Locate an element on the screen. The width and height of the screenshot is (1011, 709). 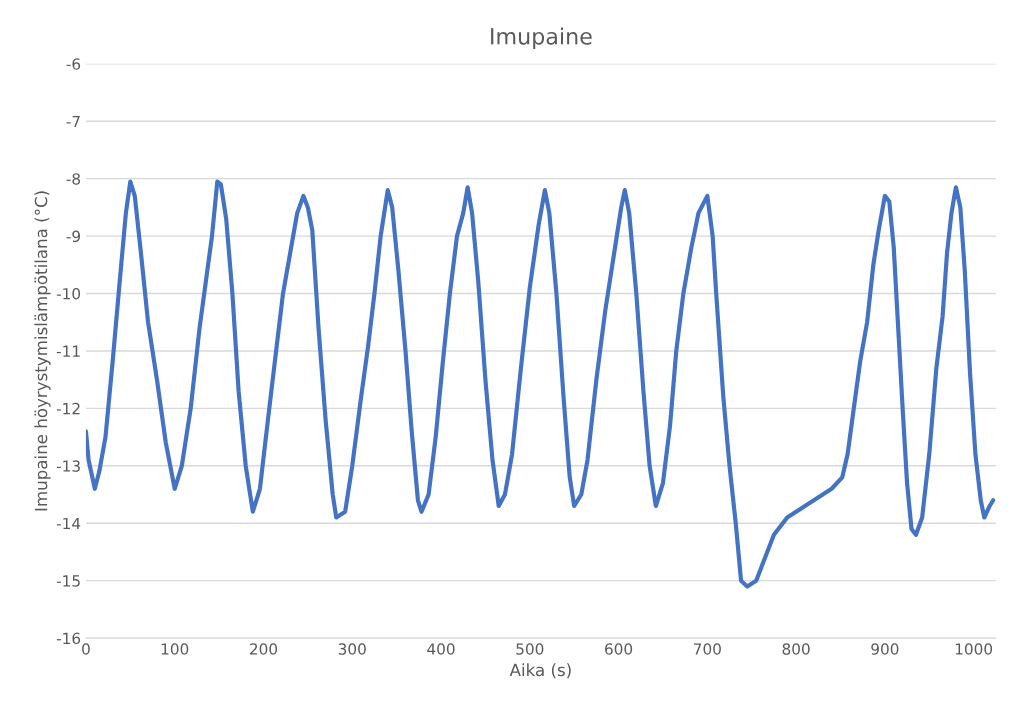
y-tick-label: -16 is located at coordinates (68, 638).